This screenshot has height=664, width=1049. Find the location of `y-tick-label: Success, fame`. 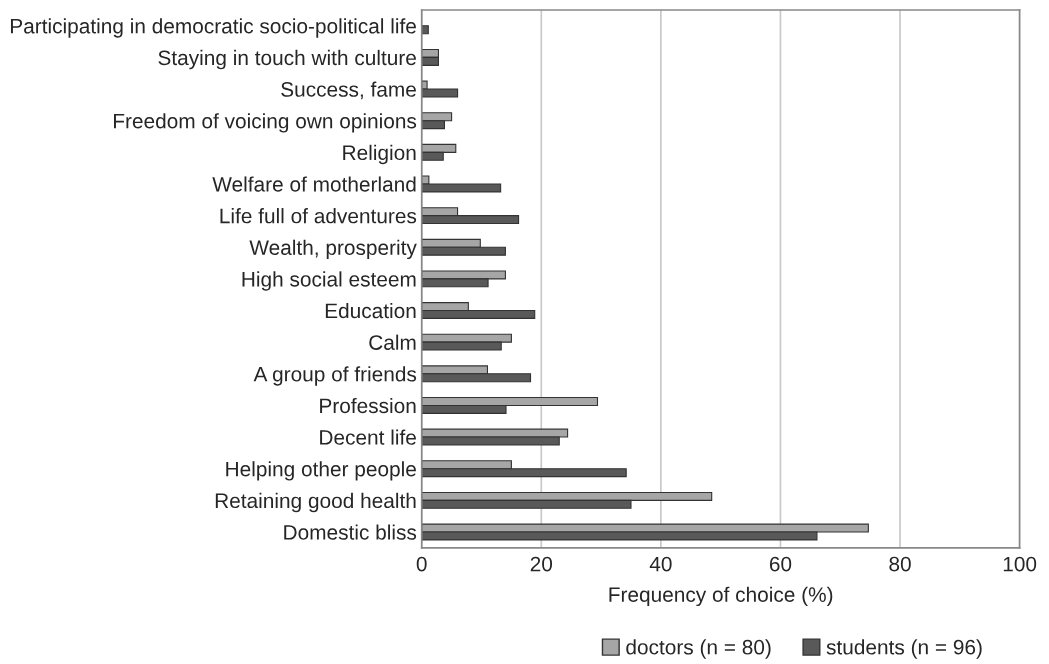

y-tick-label: Success, fame is located at coordinates (348, 90).